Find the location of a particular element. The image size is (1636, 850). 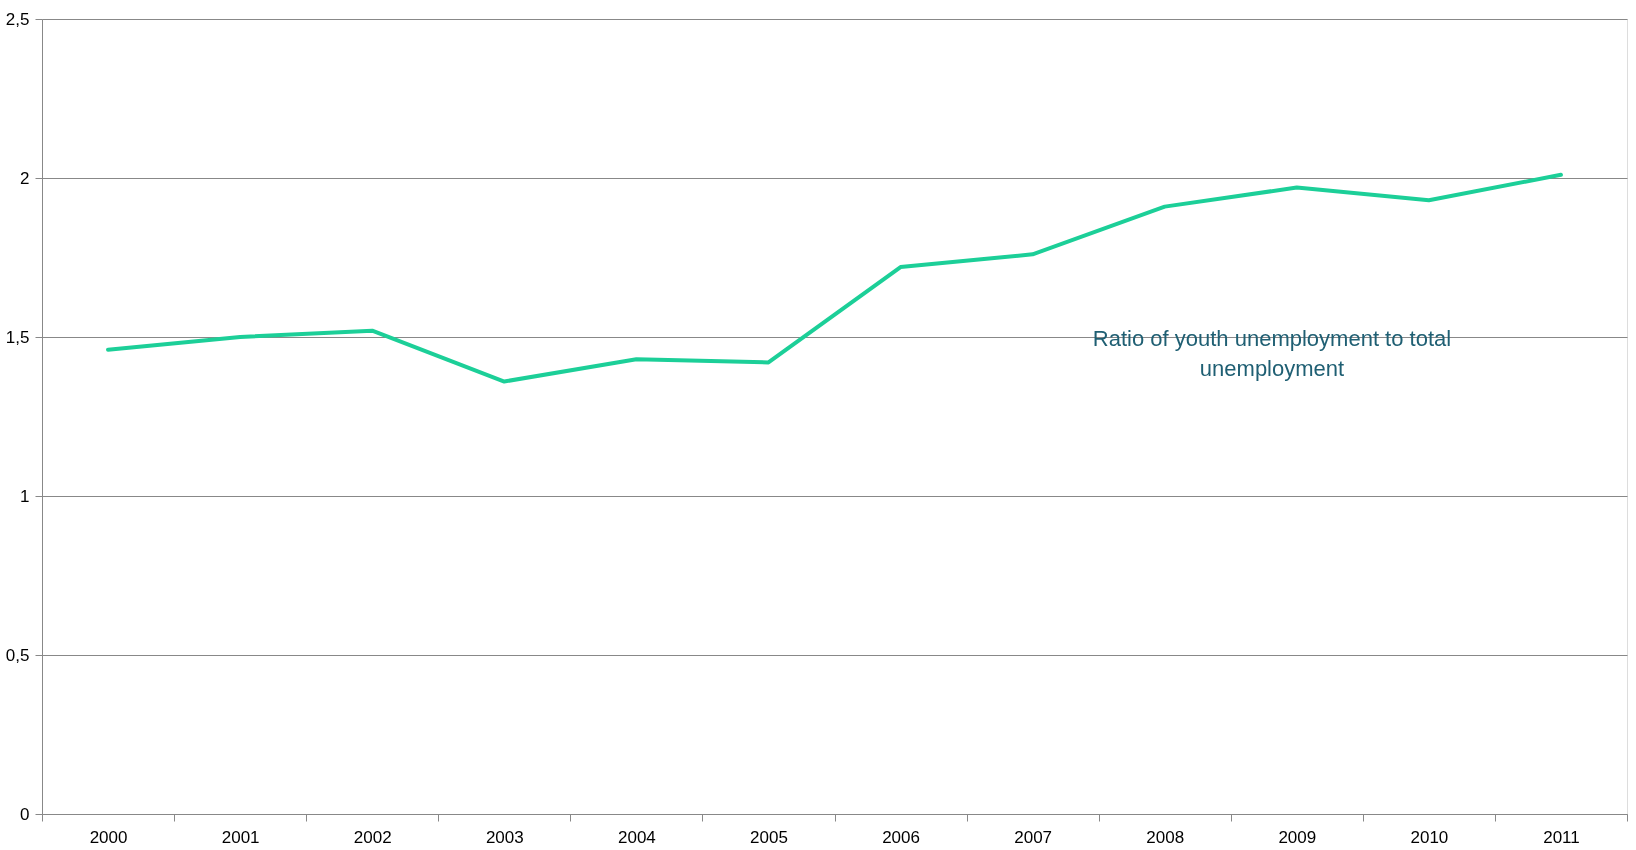

x-tick-label: 2001 is located at coordinates (240, 837).